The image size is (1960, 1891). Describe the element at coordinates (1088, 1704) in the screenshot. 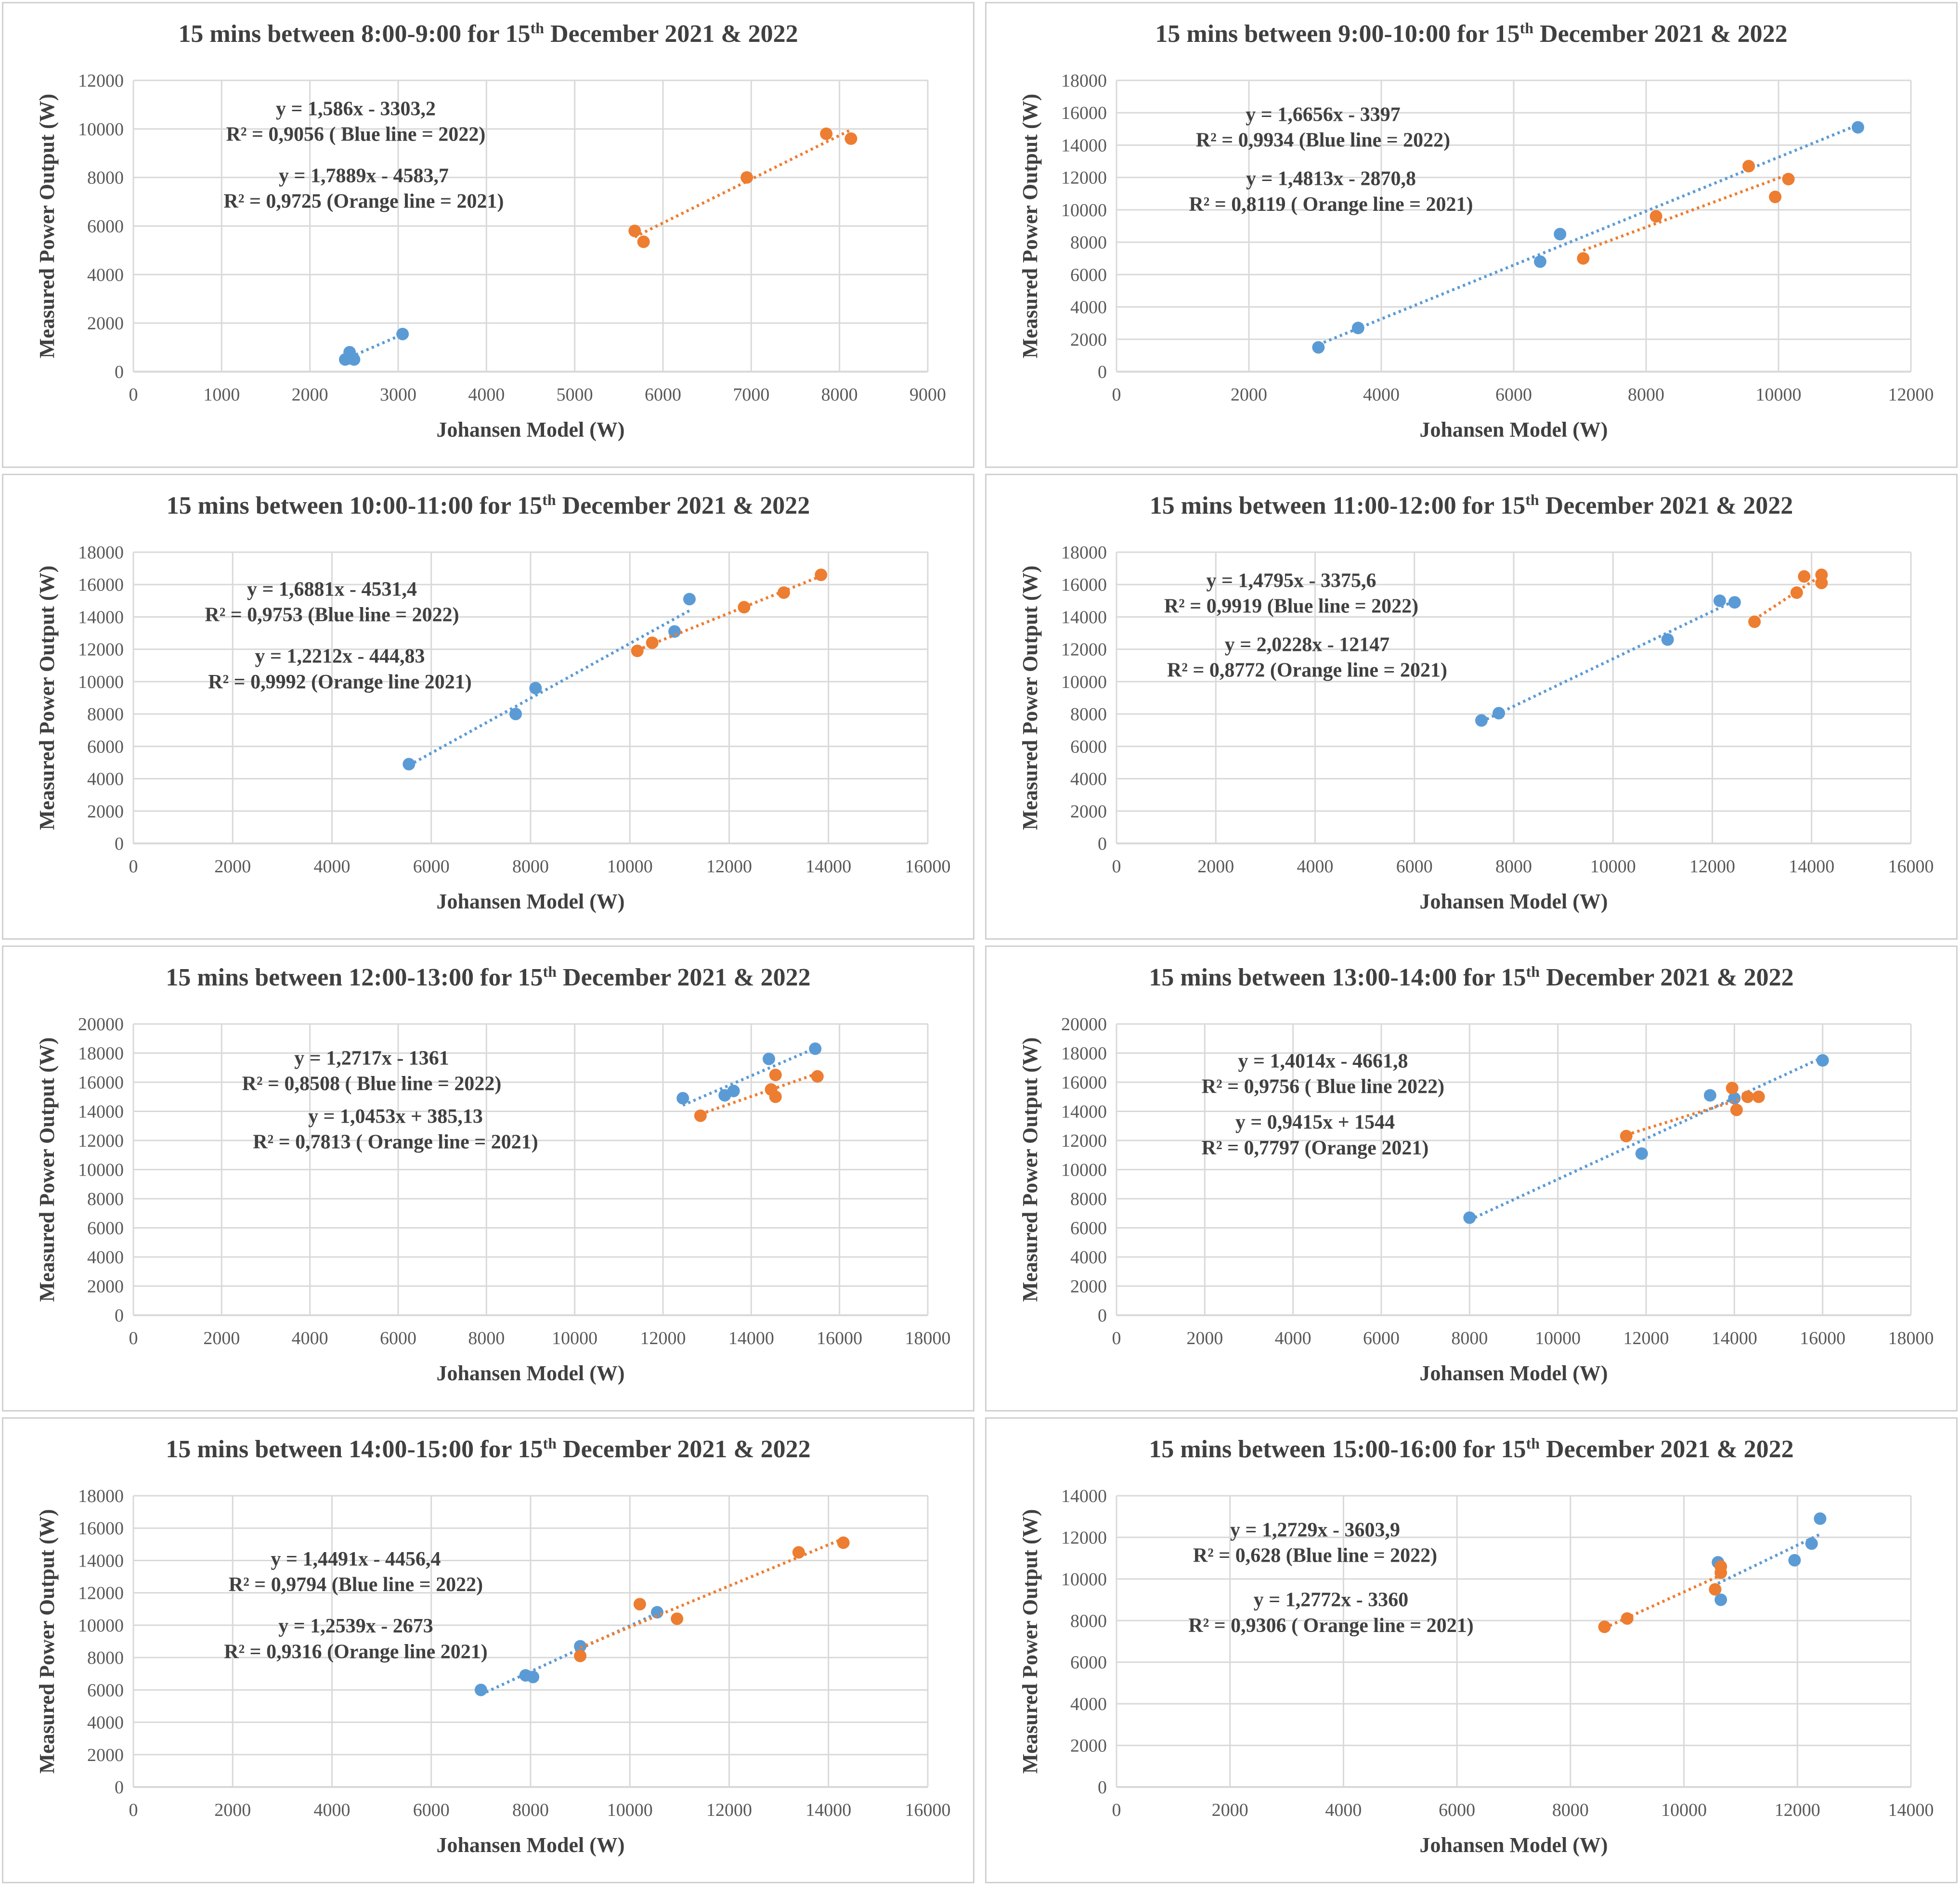

I see `y-tick-label: 4000` at that location.